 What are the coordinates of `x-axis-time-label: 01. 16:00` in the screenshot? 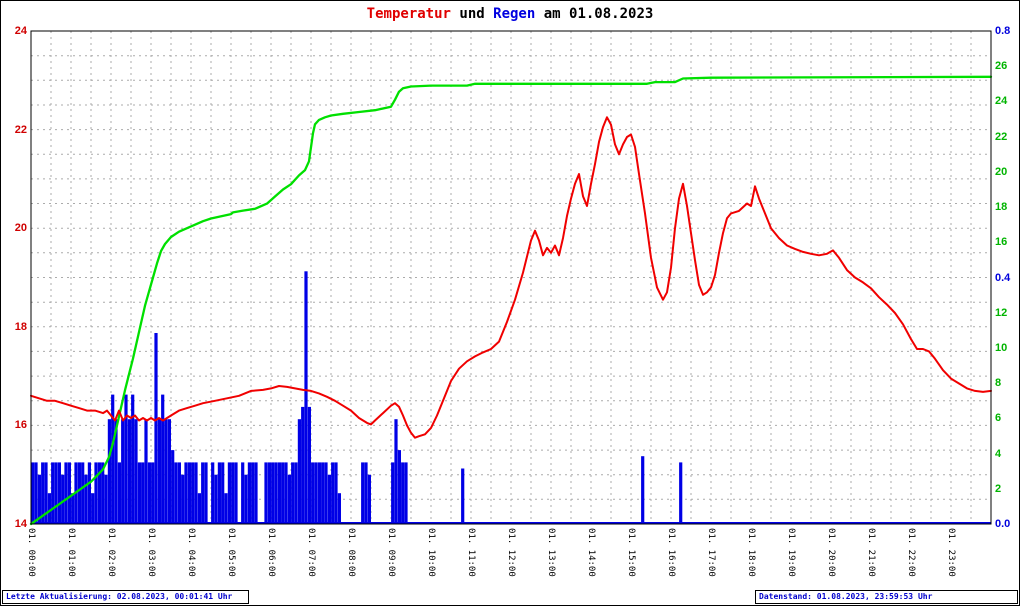 It's located at (671, 552).